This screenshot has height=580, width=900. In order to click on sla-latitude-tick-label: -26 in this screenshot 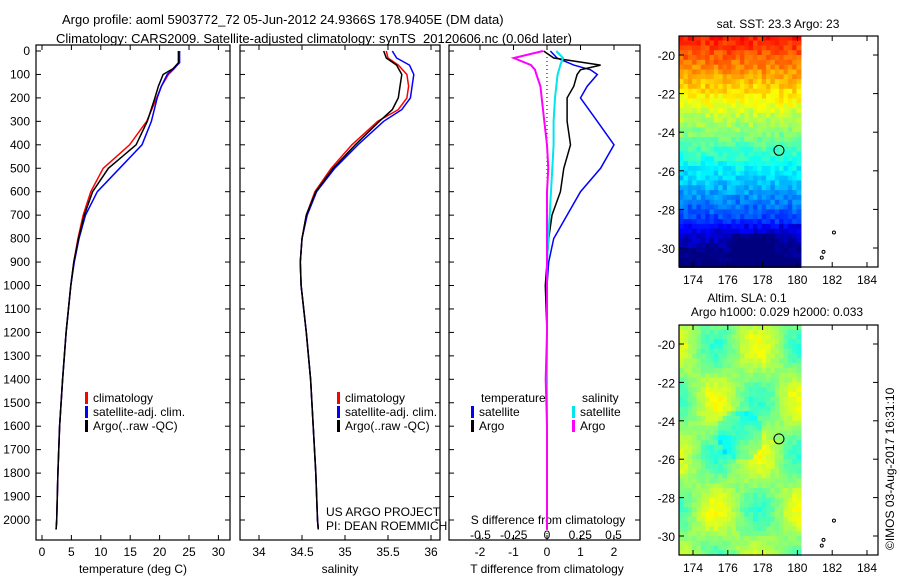, I will do `click(667, 460)`.